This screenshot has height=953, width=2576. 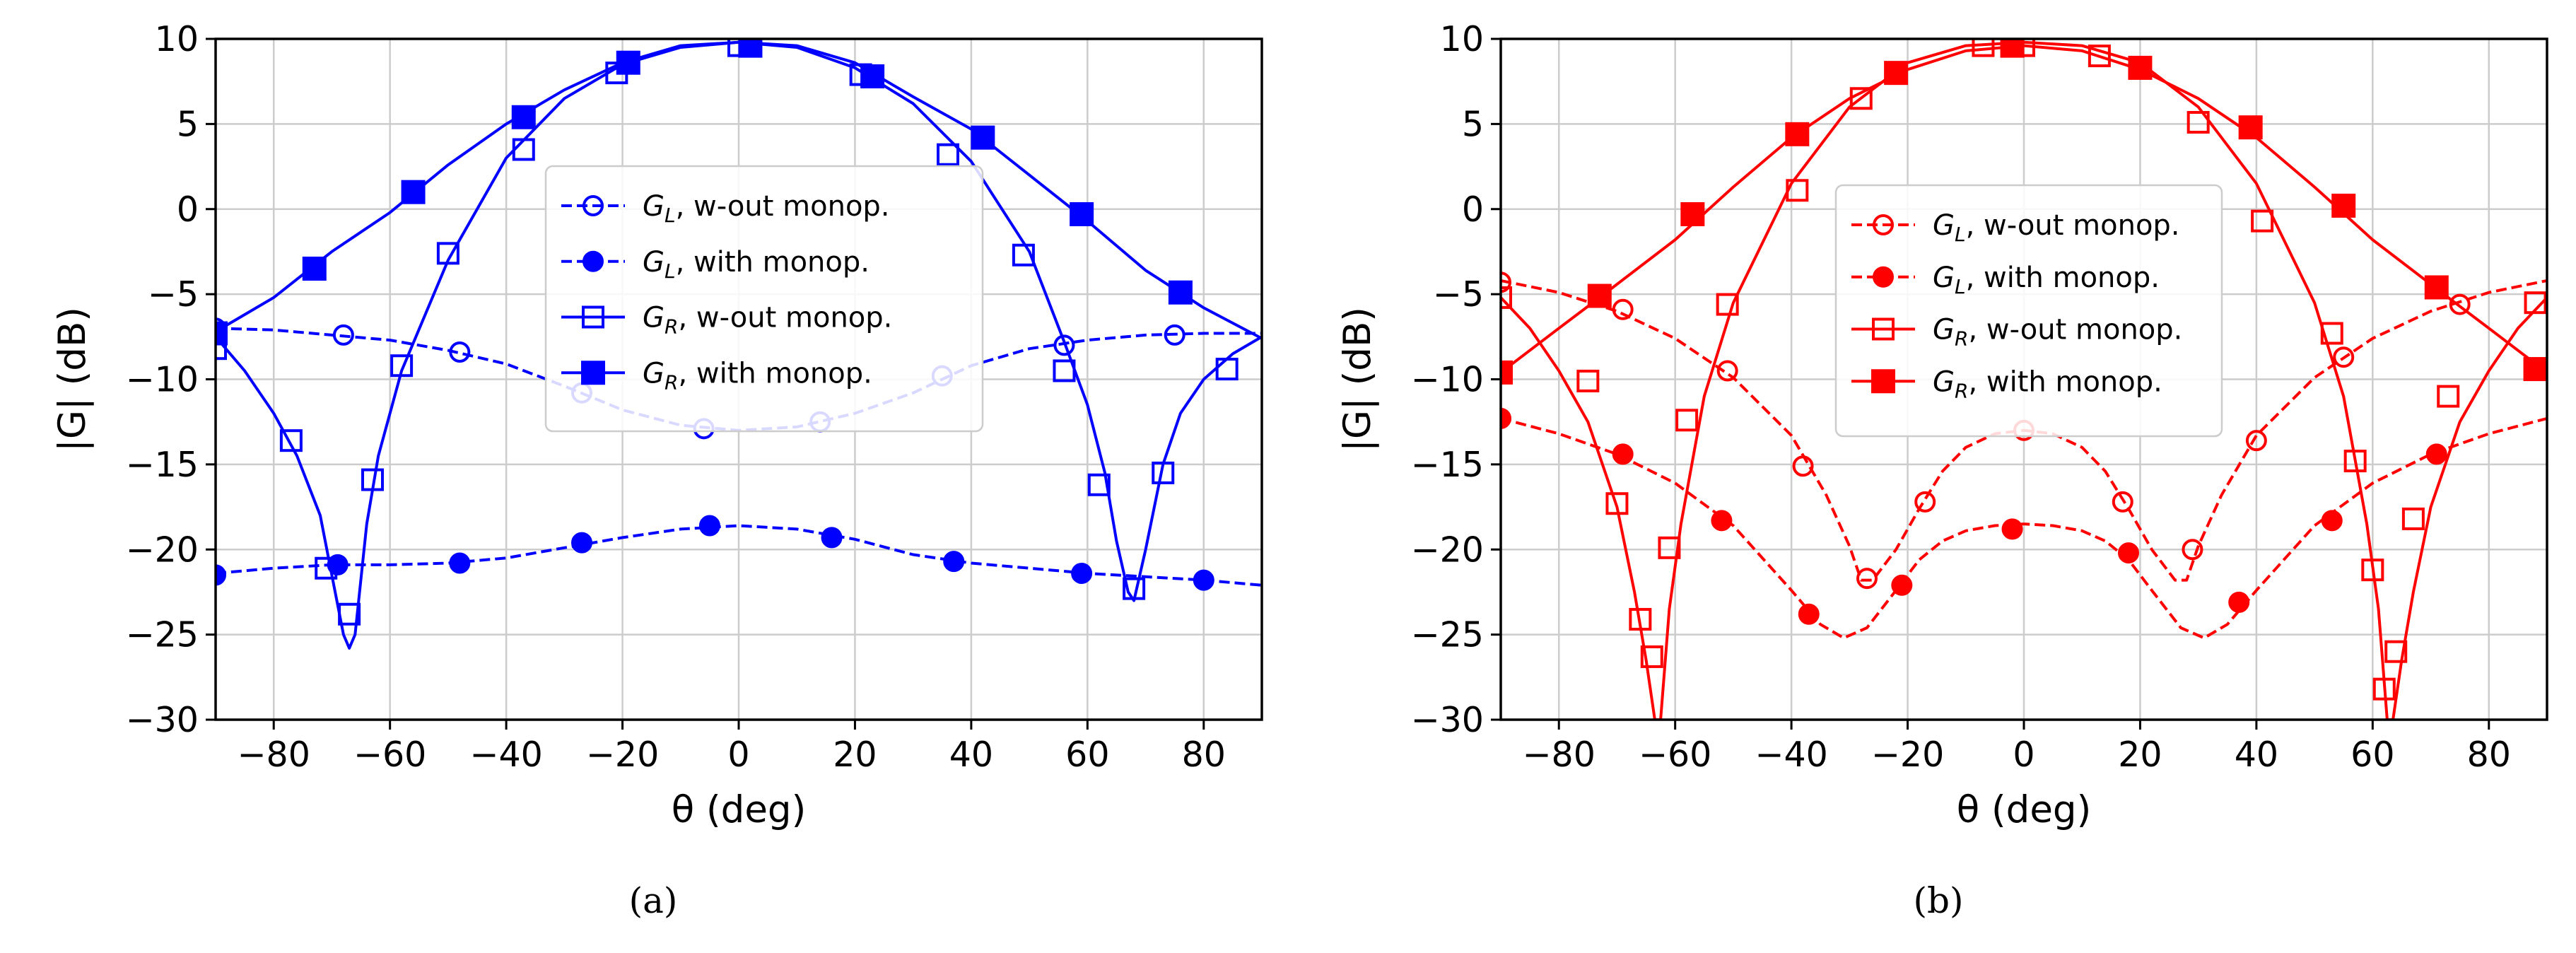 I want to click on y-tick-label: −30, so click(x=162, y=720).